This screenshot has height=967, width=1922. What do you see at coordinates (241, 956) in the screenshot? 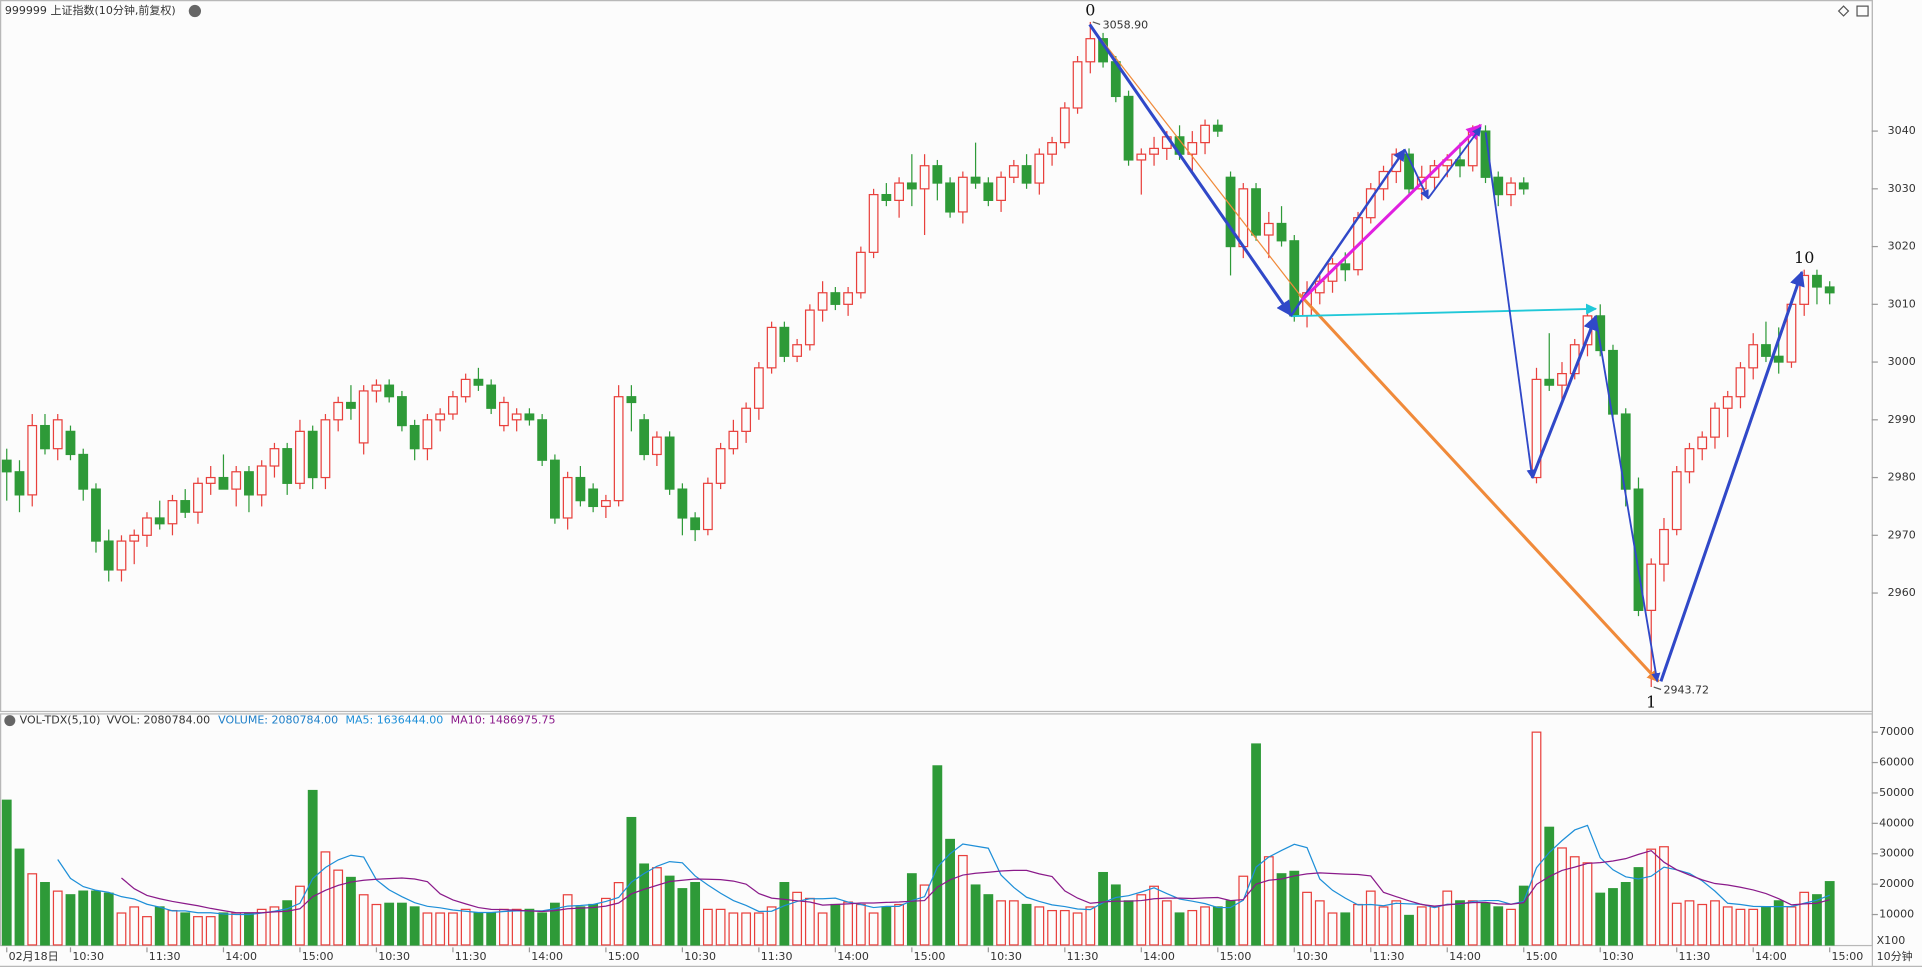
I see `x-tick-label: 14:00` at bounding box center [241, 956].